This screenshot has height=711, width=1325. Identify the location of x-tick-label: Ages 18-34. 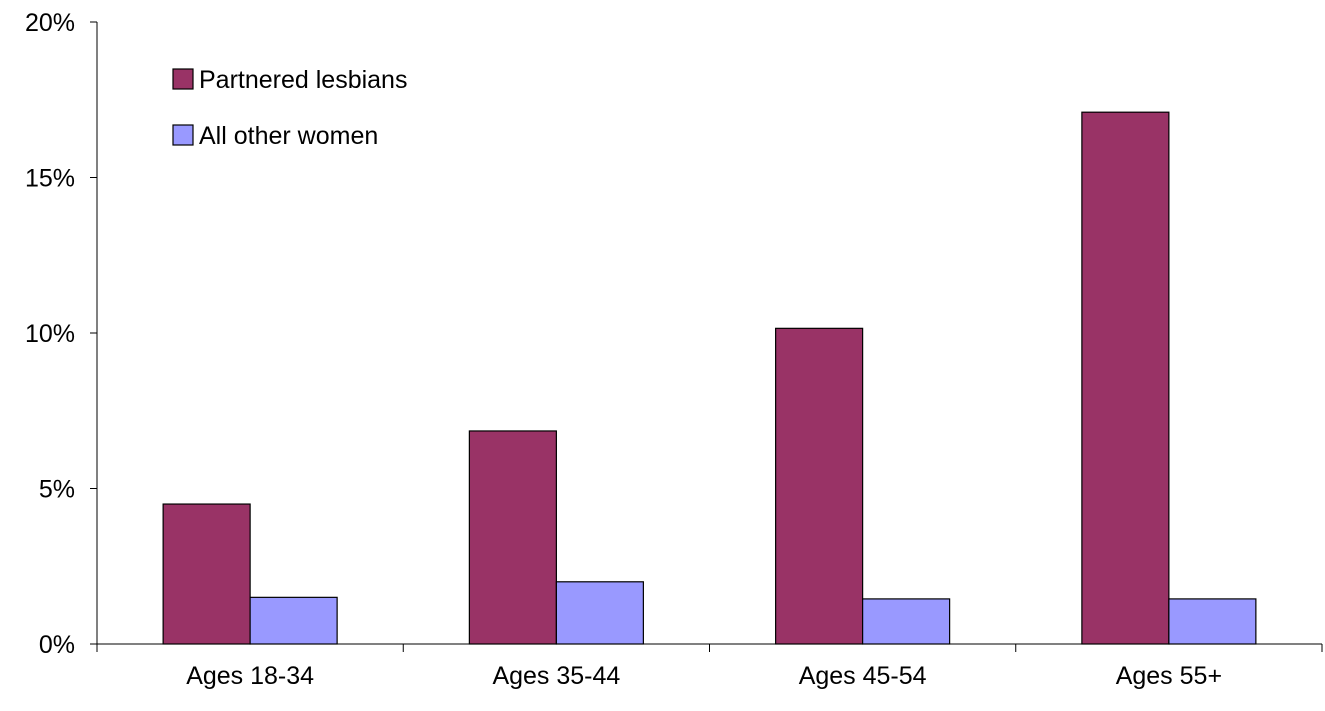
(250, 676).